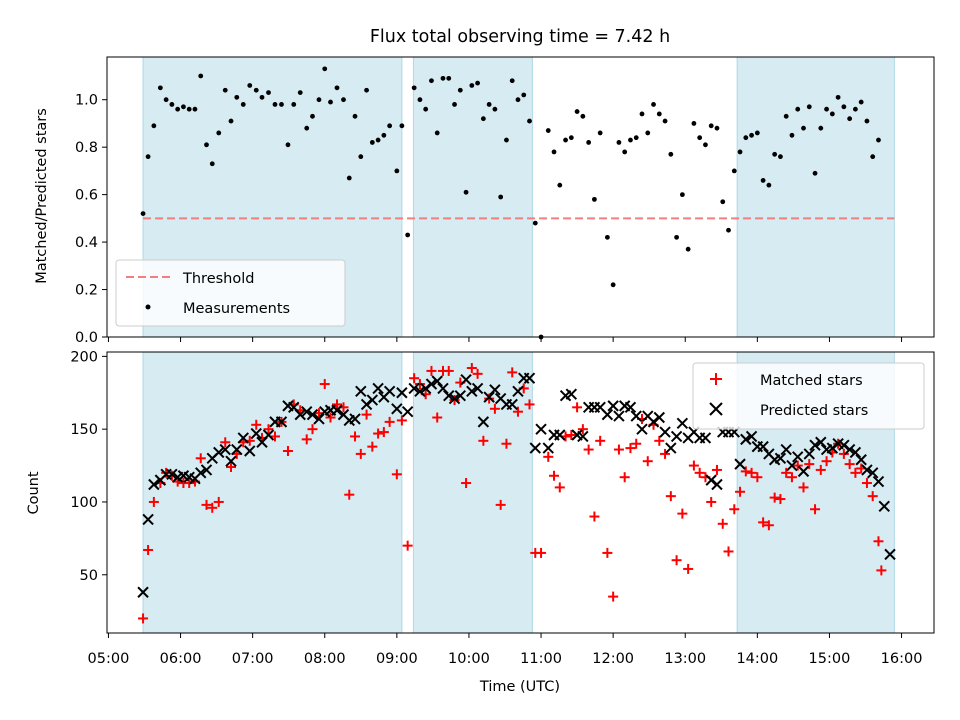  What do you see at coordinates (811, 381) in the screenshot?
I see `legend-matched-label: Matched stars` at bounding box center [811, 381].